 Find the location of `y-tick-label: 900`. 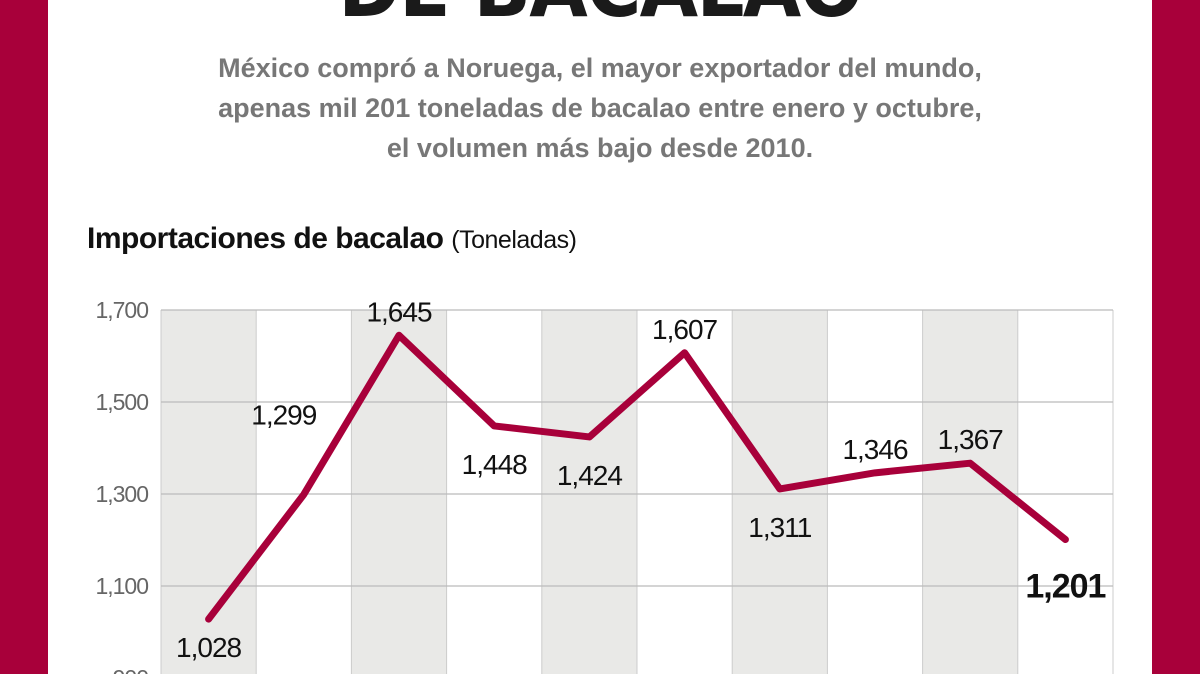

y-tick-label: 900 is located at coordinates (131, 669).